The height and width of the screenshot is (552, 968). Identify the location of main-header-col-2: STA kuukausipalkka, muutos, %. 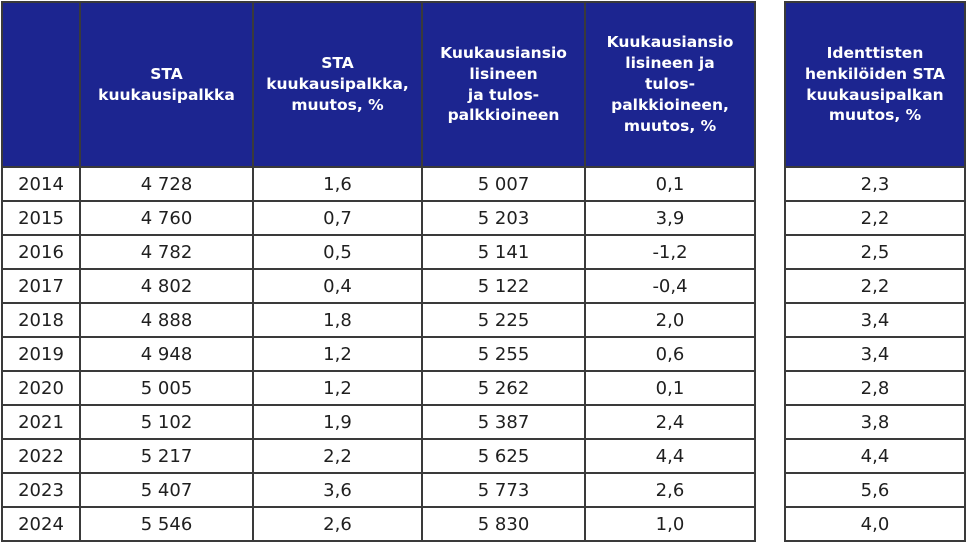
(337, 84).